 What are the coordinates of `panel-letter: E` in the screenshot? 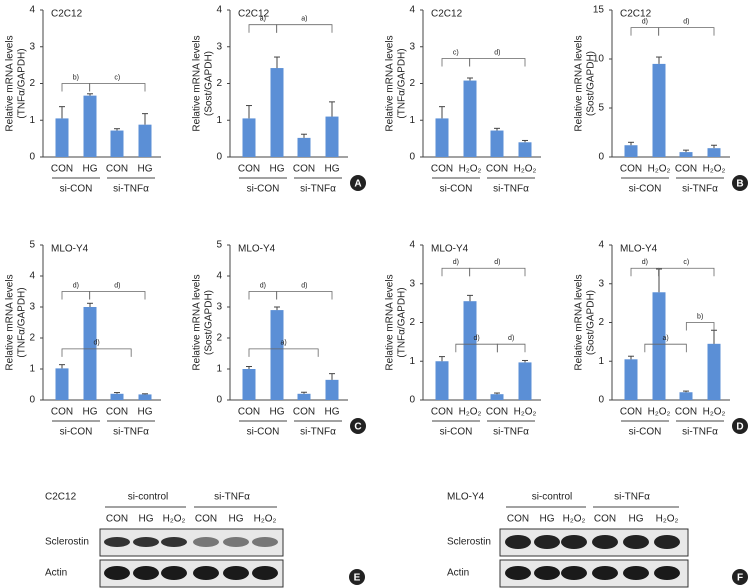 It's located at (357, 578).